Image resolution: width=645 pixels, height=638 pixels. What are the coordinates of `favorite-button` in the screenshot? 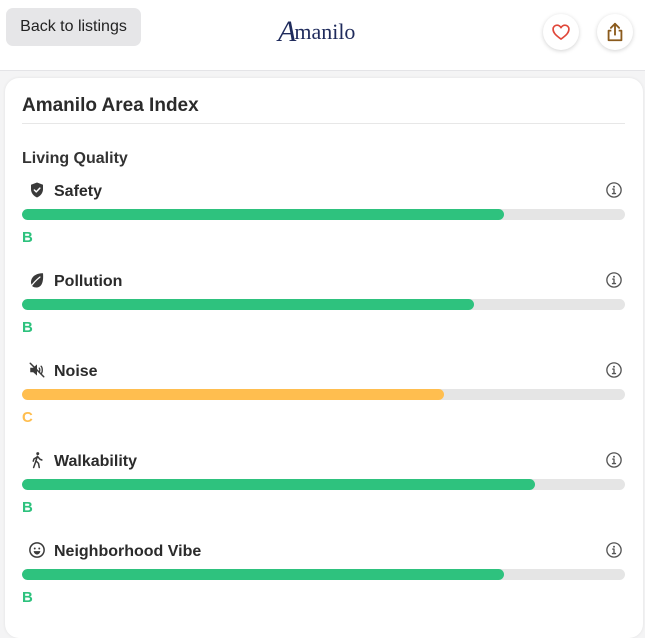 It's located at (561, 32).